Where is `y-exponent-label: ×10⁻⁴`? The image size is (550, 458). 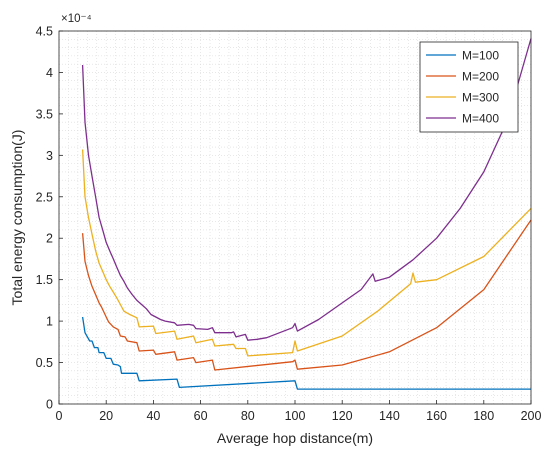
y-exponent-label: ×10⁻⁴ is located at coordinates (76, 19).